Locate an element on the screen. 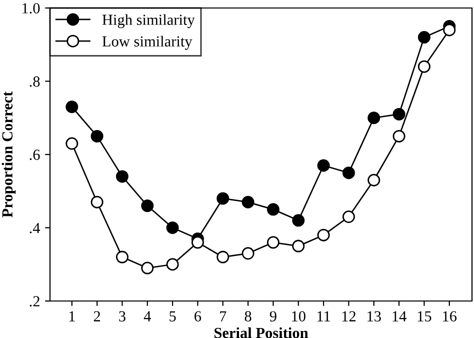 The height and width of the screenshot is (338, 474). x-tick-label: 7 is located at coordinates (223, 316).